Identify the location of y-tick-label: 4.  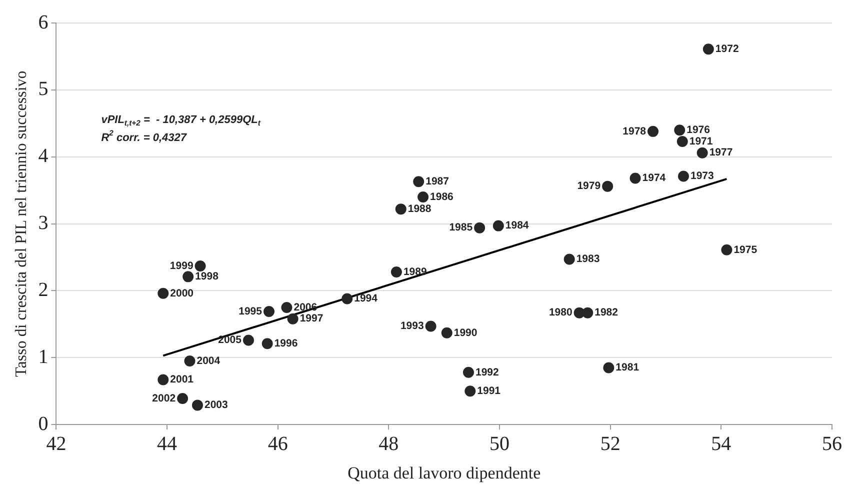
(43, 156).